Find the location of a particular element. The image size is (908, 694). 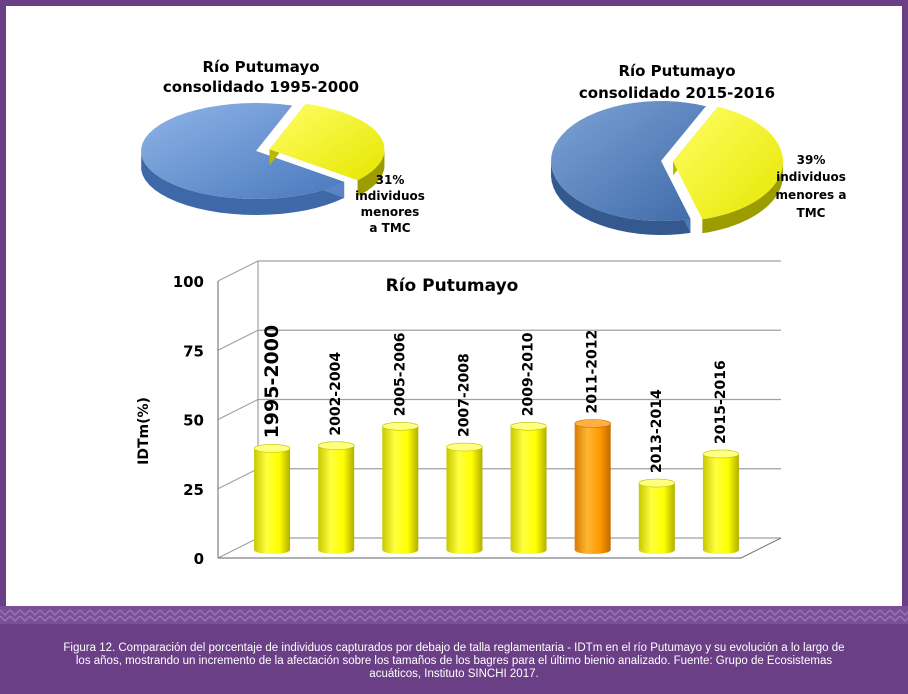

category-label: 1995-2000 is located at coordinates (272, 382).